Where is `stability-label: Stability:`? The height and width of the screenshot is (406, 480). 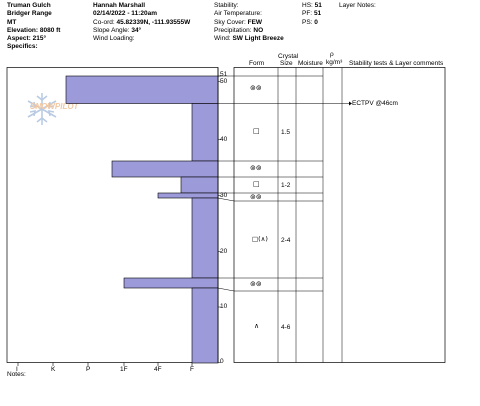 stability-label: Stability: is located at coordinates (226, 5).